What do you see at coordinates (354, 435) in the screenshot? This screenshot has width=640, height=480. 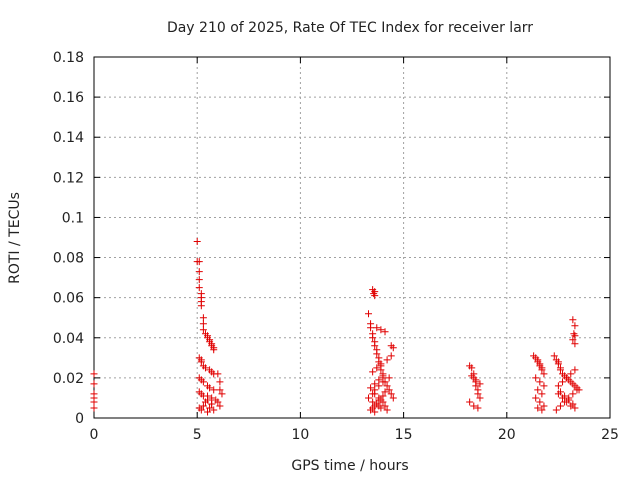 I see `x-tick-labels: 0 5 10 15 20 25` at bounding box center [354, 435].